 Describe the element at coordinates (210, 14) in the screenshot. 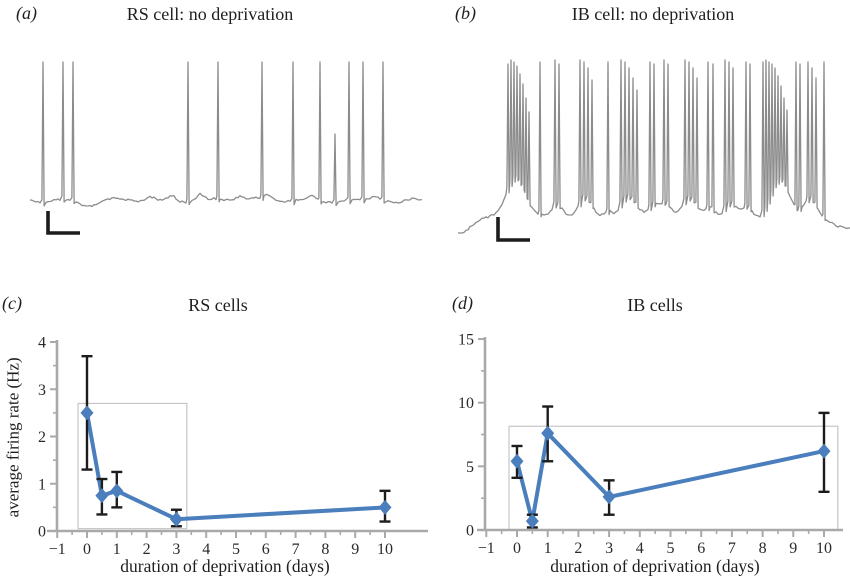

I see `panel-a-title: RS cell: no deprivation` at that location.